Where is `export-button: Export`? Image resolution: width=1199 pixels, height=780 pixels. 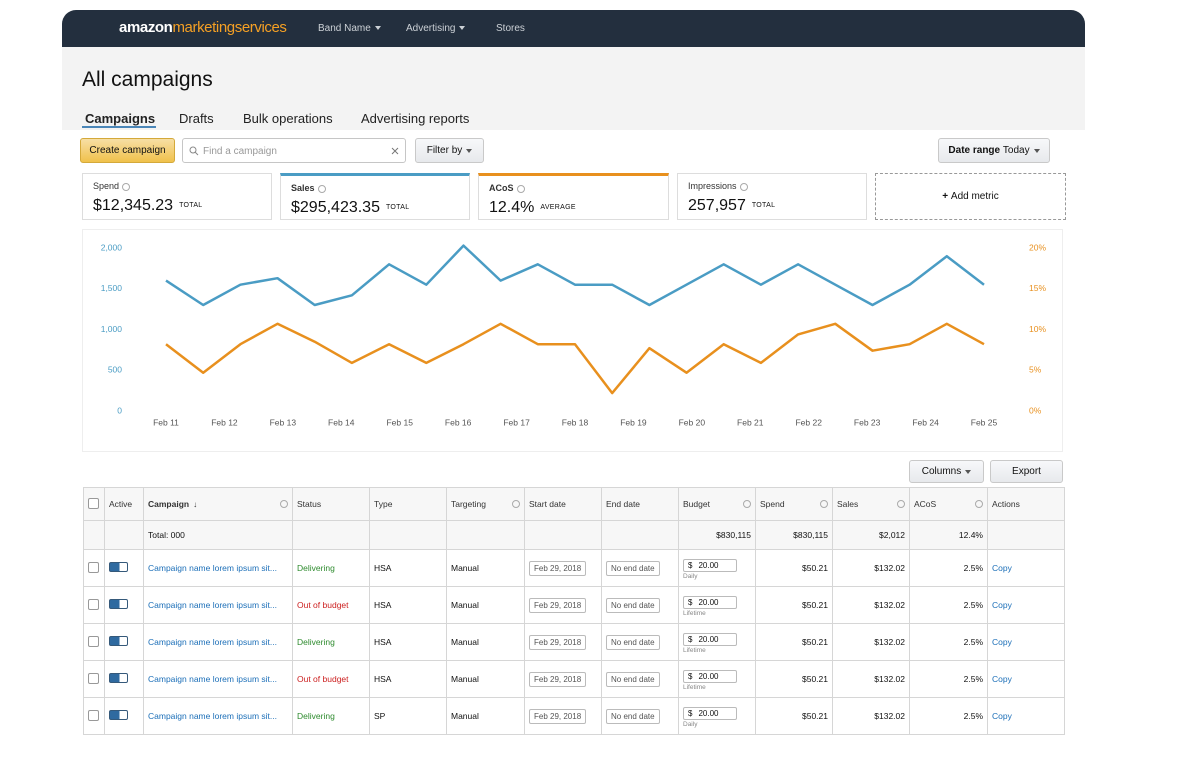 export-button: Export is located at coordinates (1026, 471).